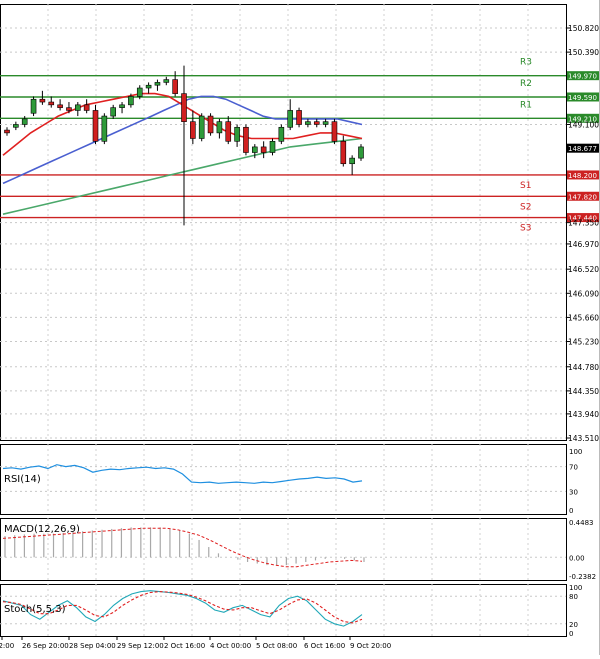  I want to click on rsi-tick-label: 70, so click(573, 468).